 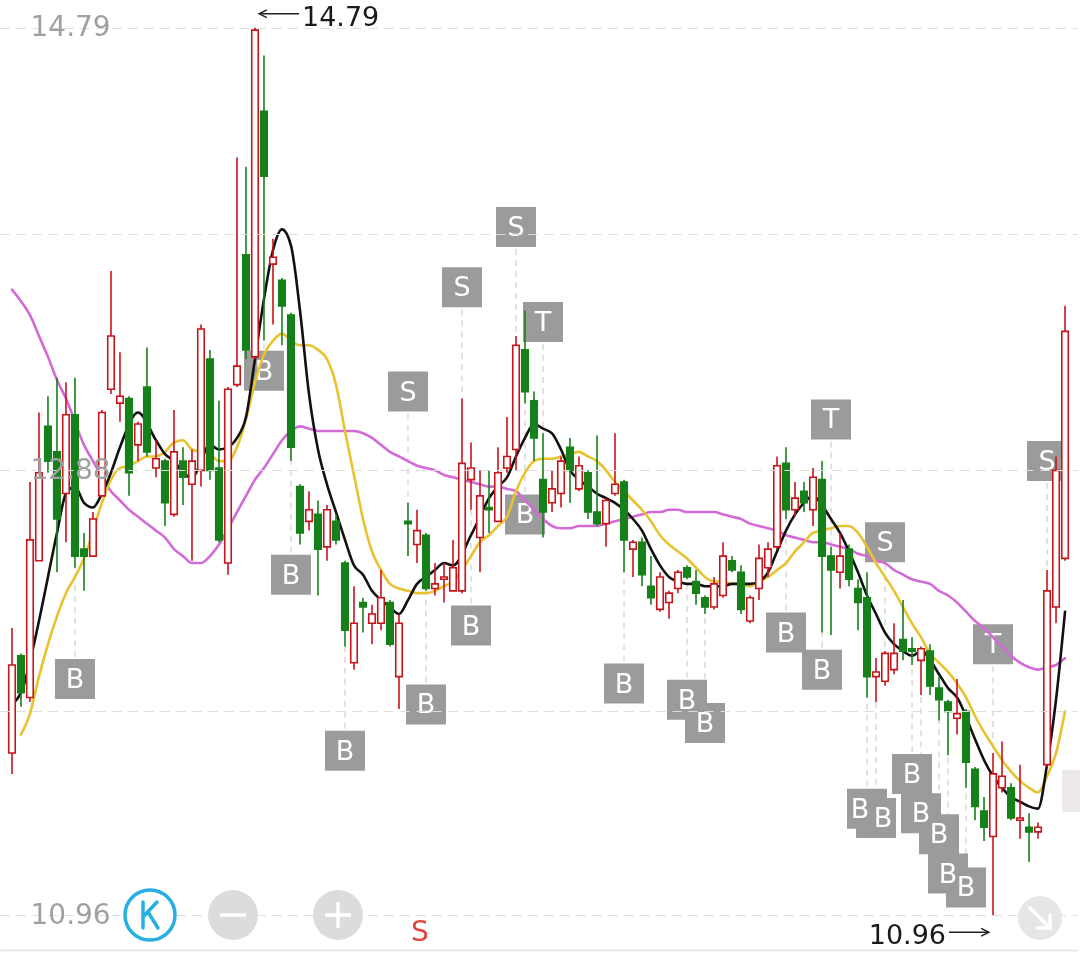 I want to click on series-label: B, so click(x=939, y=834).